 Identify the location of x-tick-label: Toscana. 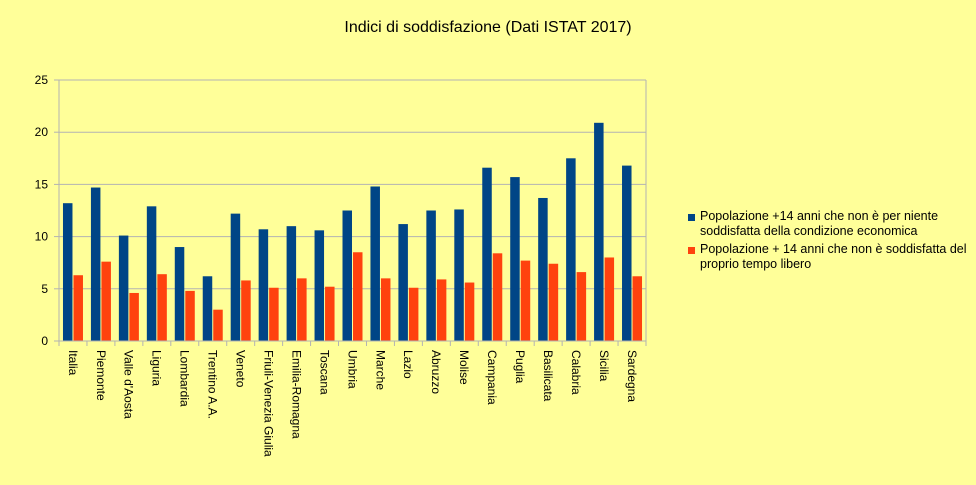
(324, 372).